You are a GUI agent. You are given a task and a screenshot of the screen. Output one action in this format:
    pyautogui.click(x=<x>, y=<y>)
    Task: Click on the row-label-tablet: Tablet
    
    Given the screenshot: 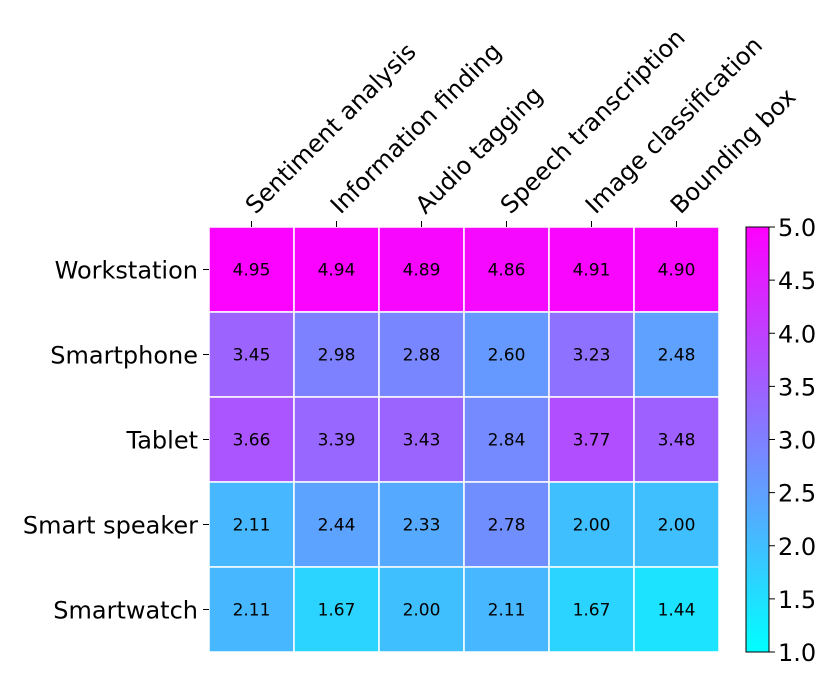 What is the action you would take?
    pyautogui.click(x=162, y=441)
    